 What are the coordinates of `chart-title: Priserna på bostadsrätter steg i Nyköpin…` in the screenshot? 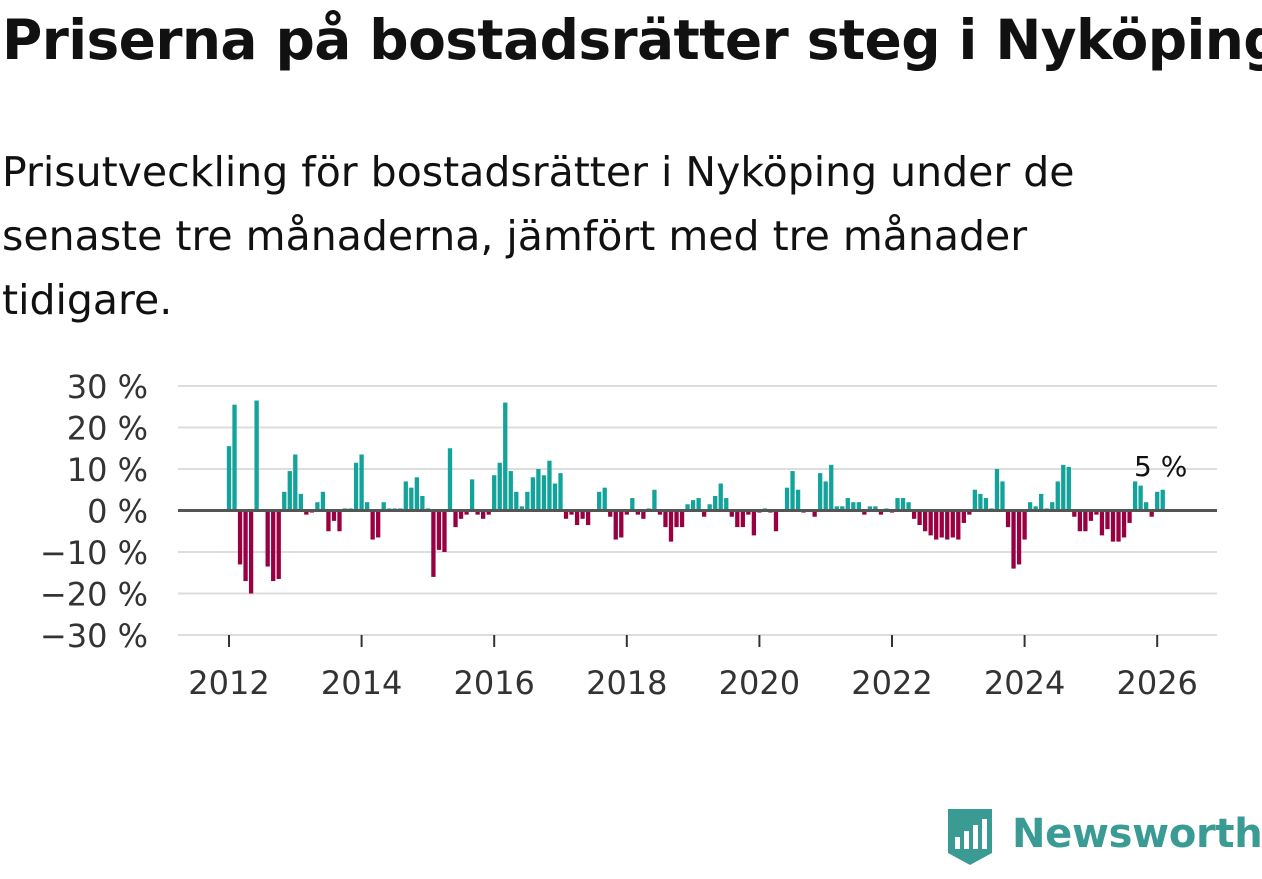 It's located at (632, 40).